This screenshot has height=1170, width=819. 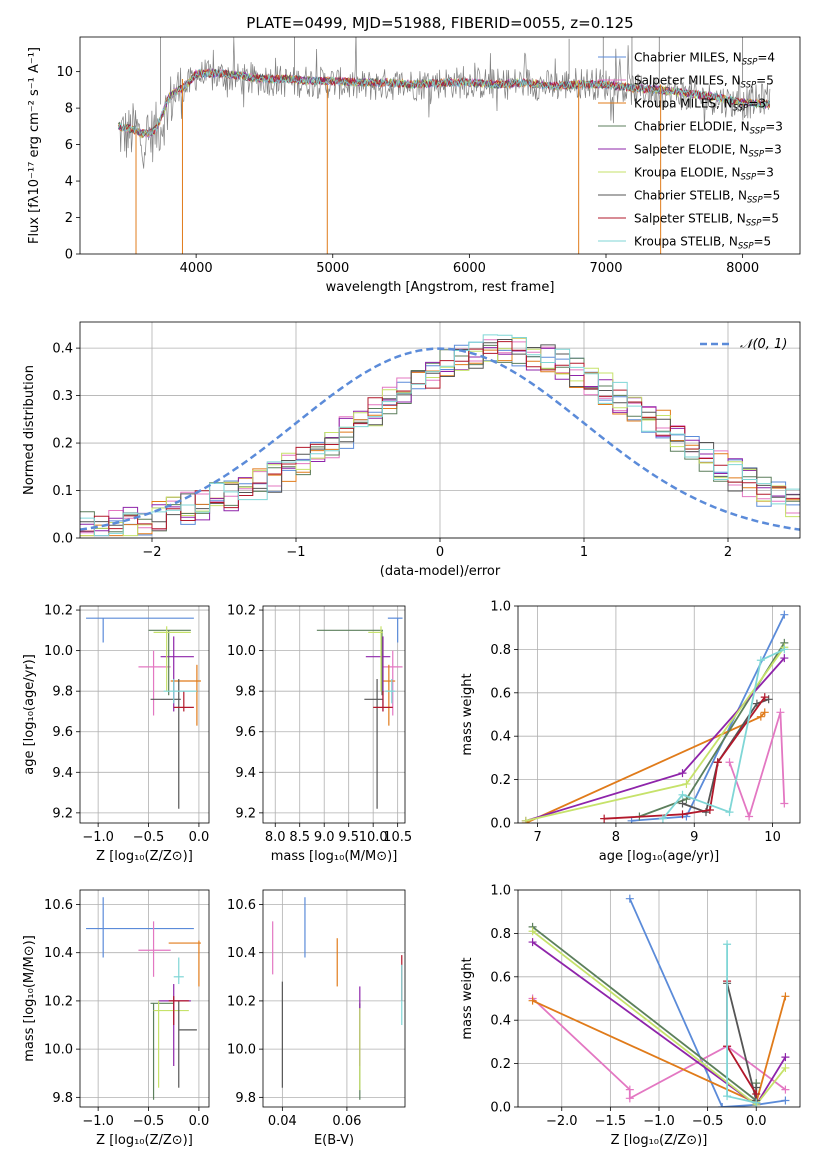 What do you see at coordinates (440, 571) in the screenshot?
I see `x-axis-label: (data-model)/error` at bounding box center [440, 571].